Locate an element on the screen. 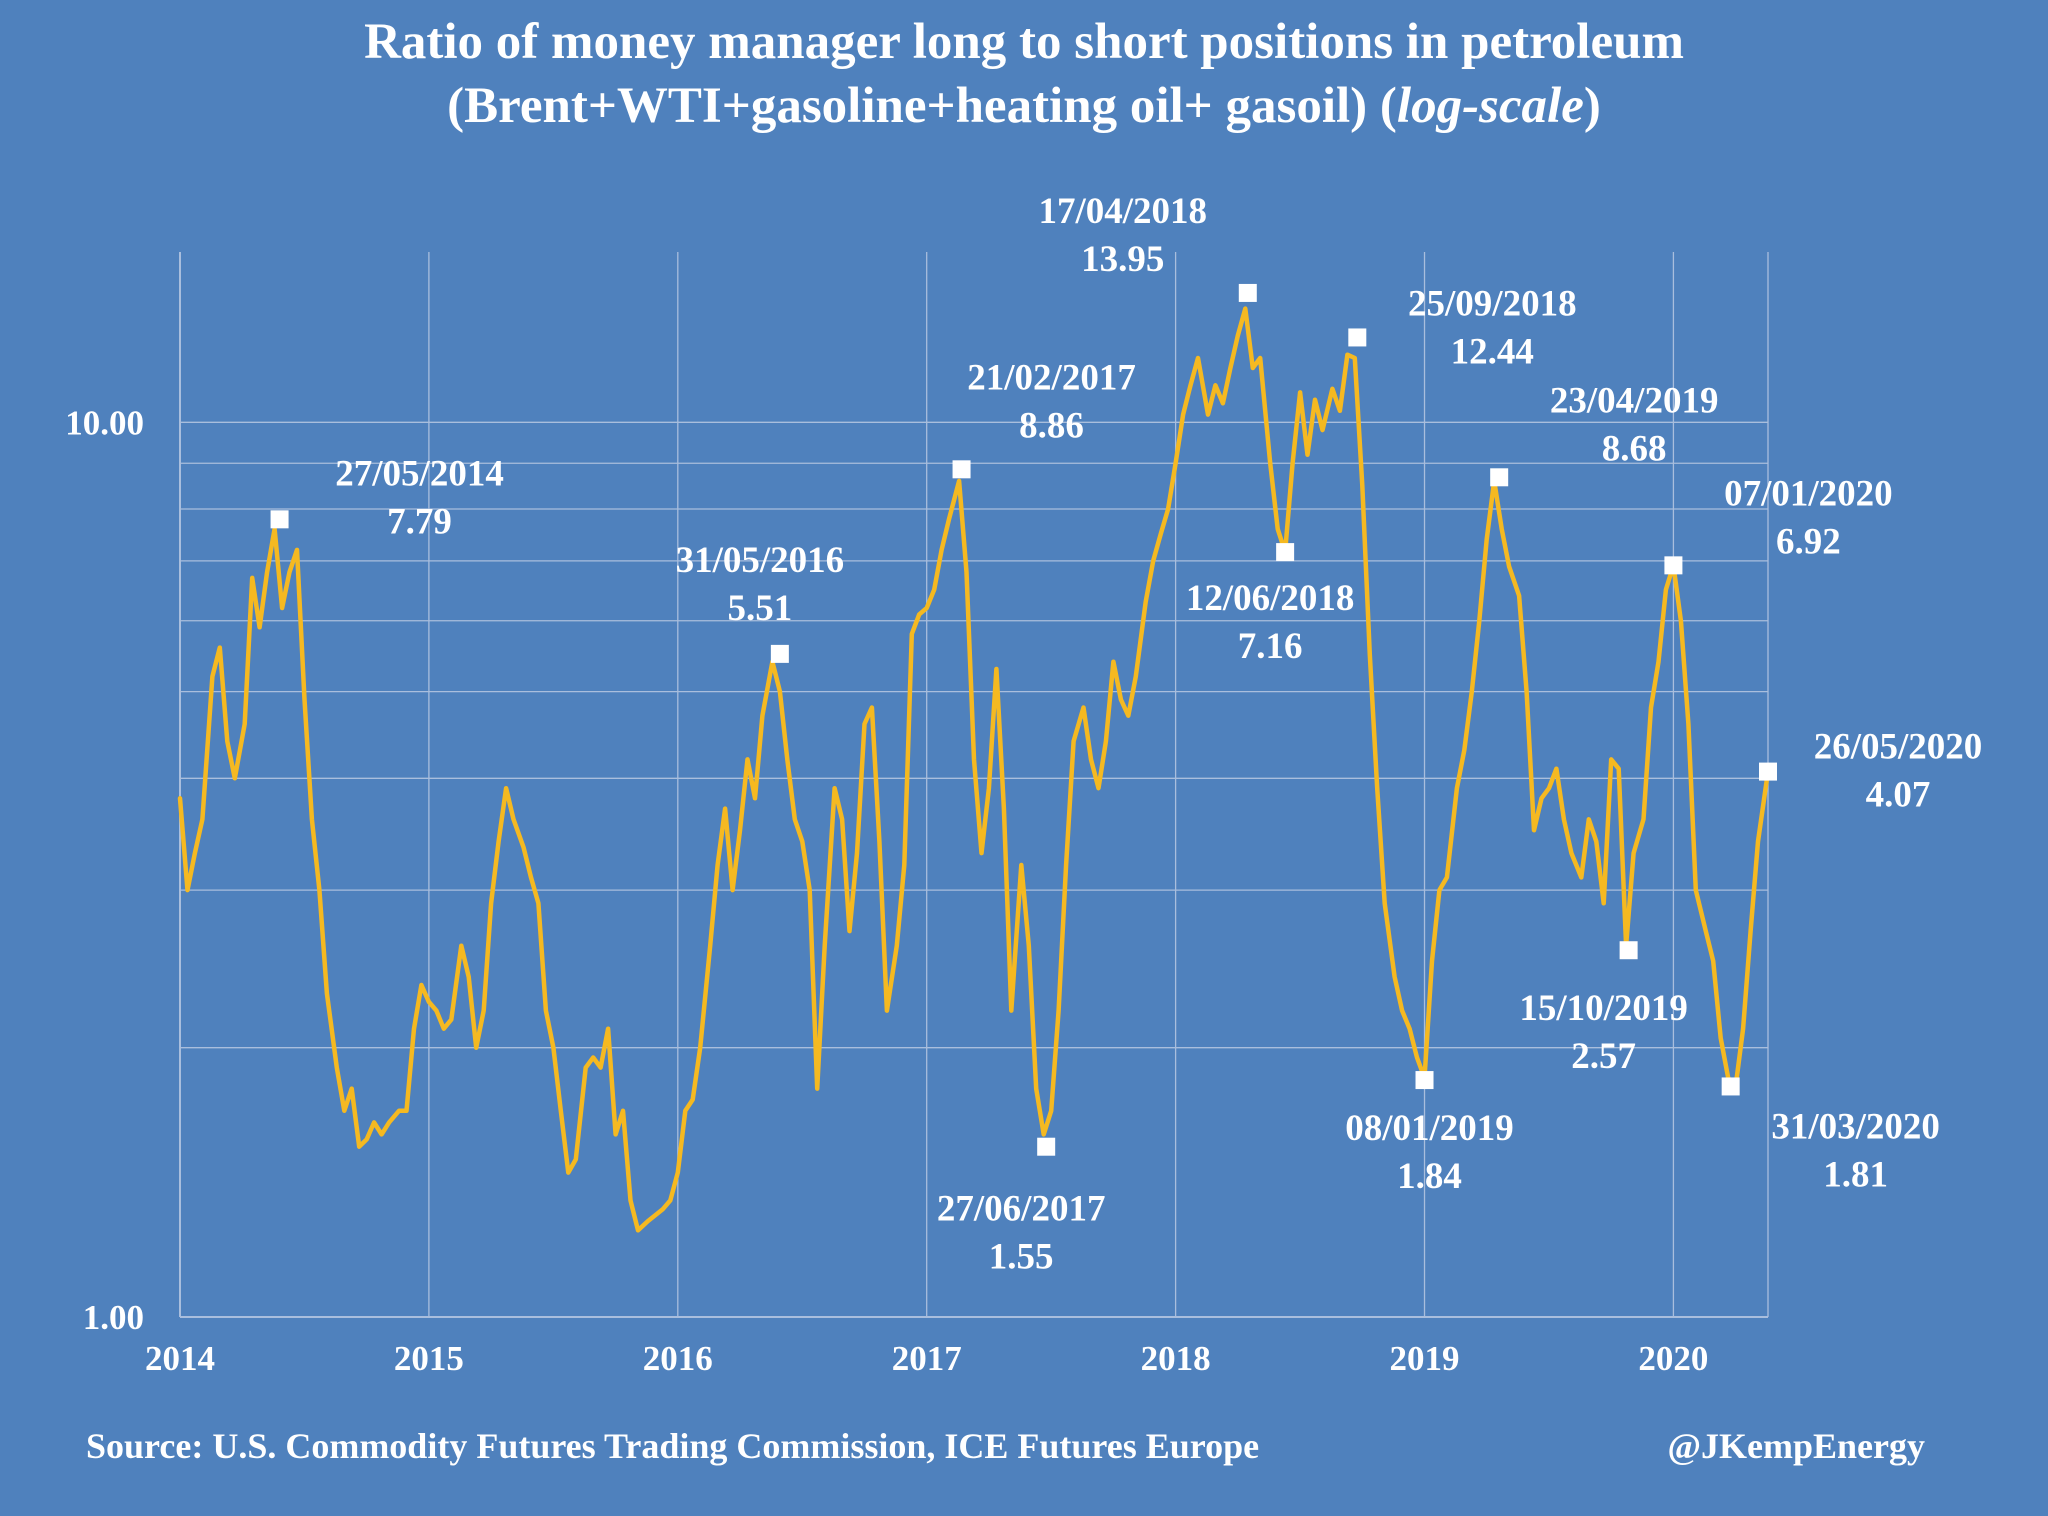  annotation-date: 08/01/2019 is located at coordinates (1429, 1128).